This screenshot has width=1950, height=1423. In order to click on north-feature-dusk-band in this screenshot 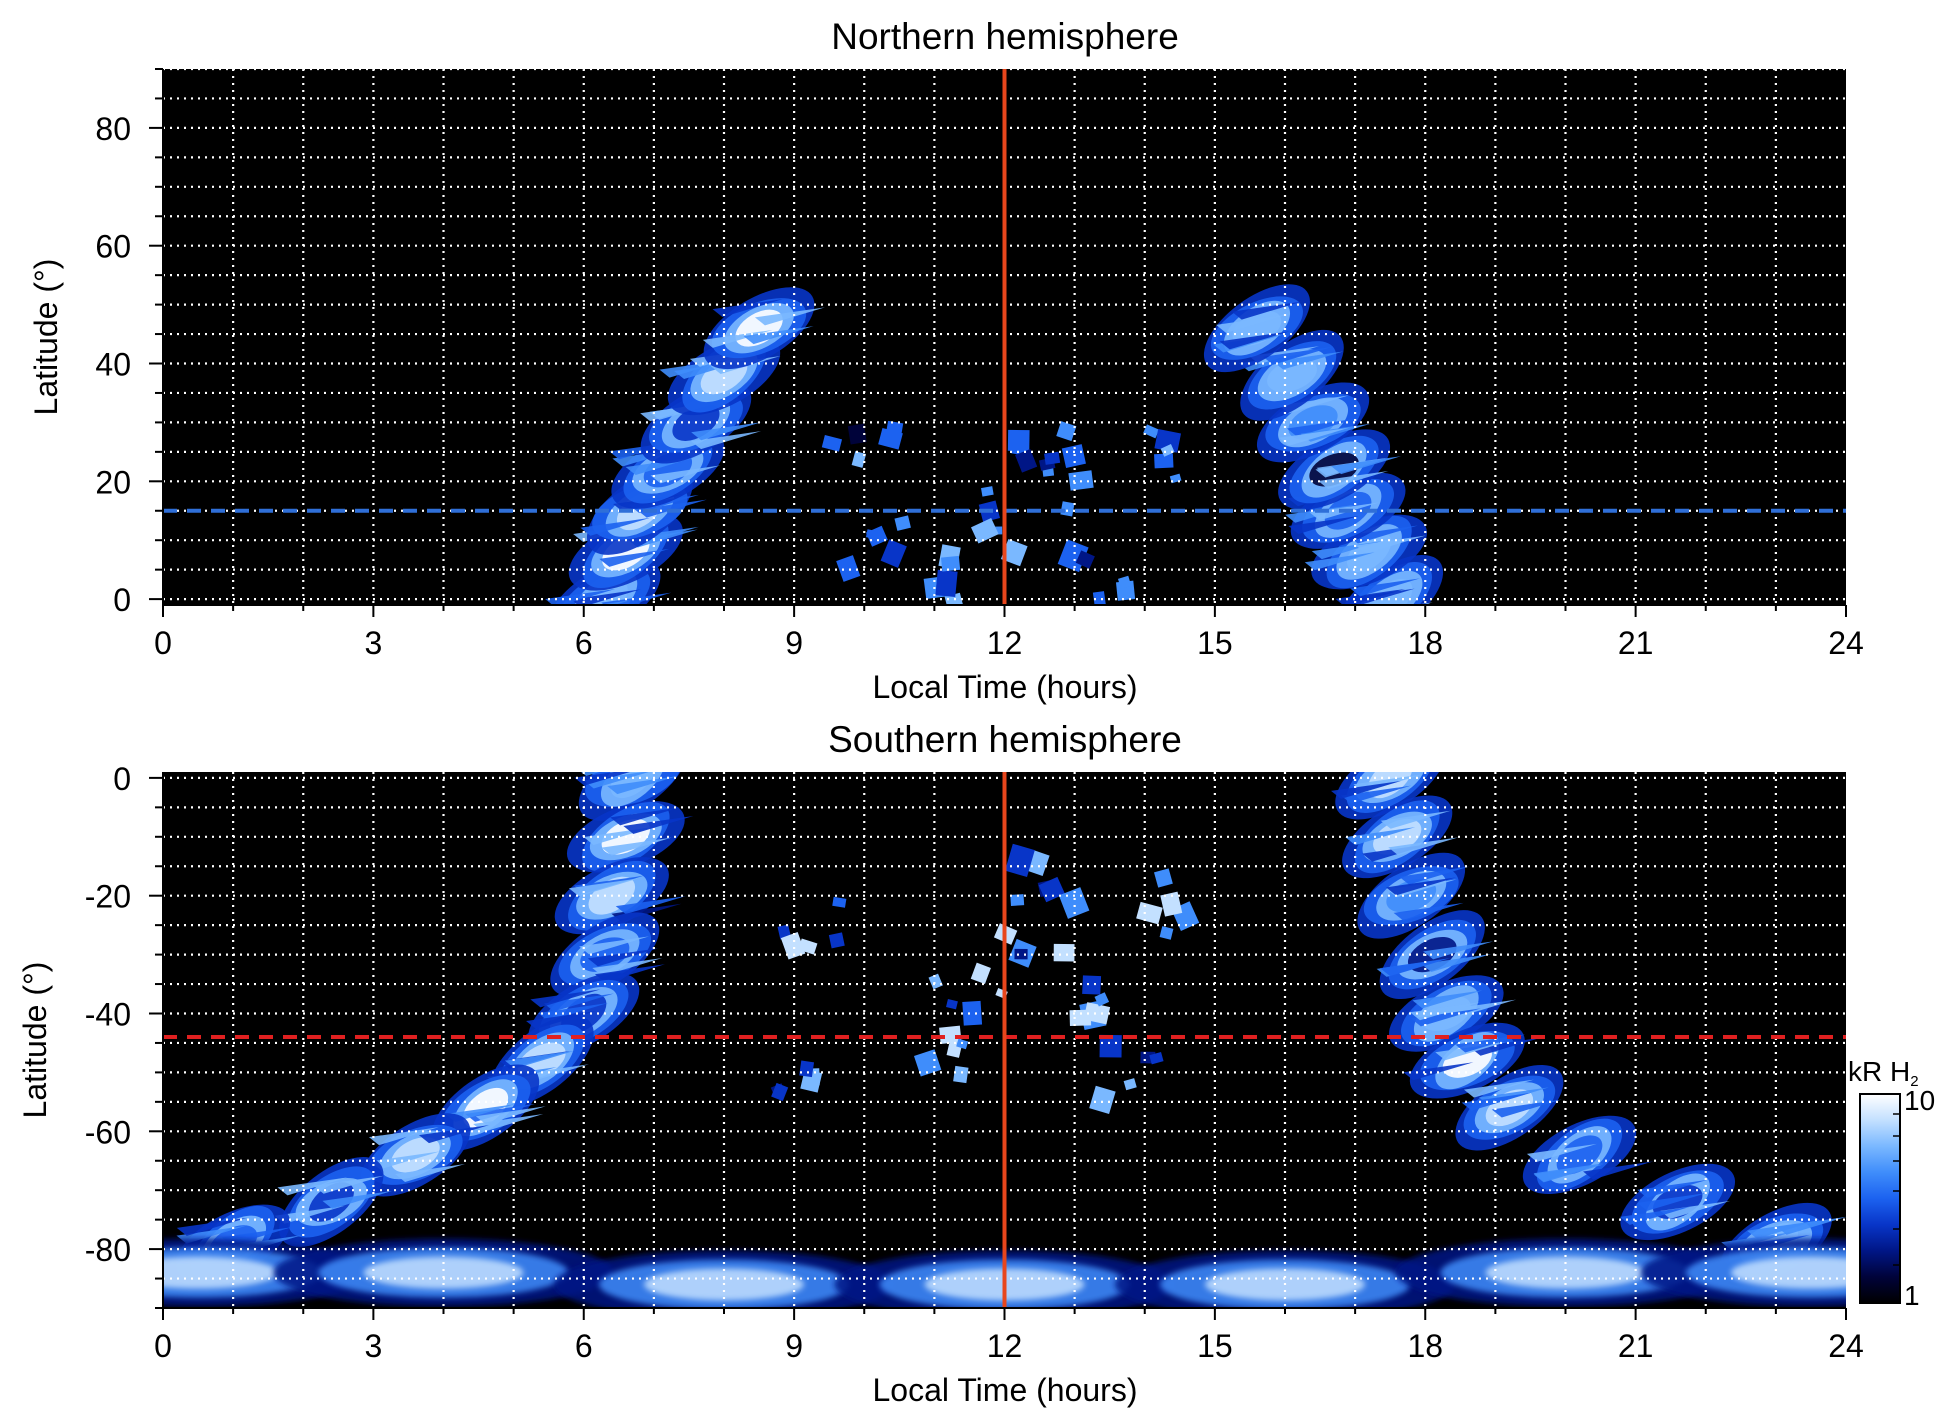, I will do `click(1323, 444)`.